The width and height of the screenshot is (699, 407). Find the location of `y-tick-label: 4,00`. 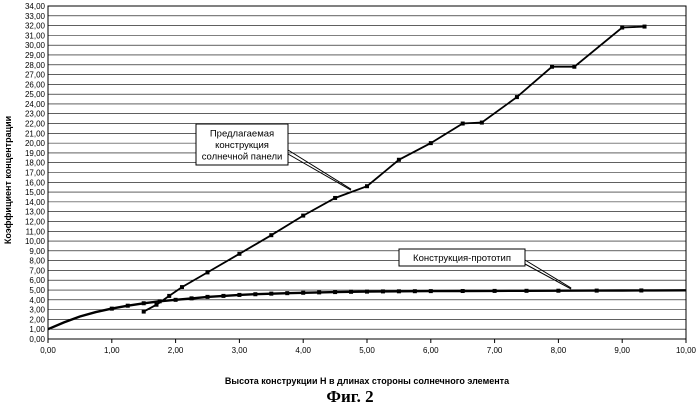

y-tick-label: 4,00 is located at coordinates (37, 300).